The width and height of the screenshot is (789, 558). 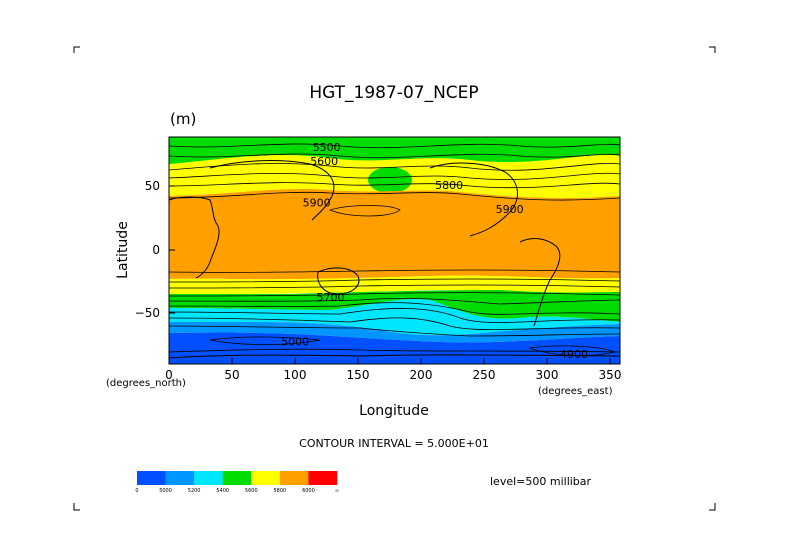 I want to click on coast-australia, so click(x=338, y=281).